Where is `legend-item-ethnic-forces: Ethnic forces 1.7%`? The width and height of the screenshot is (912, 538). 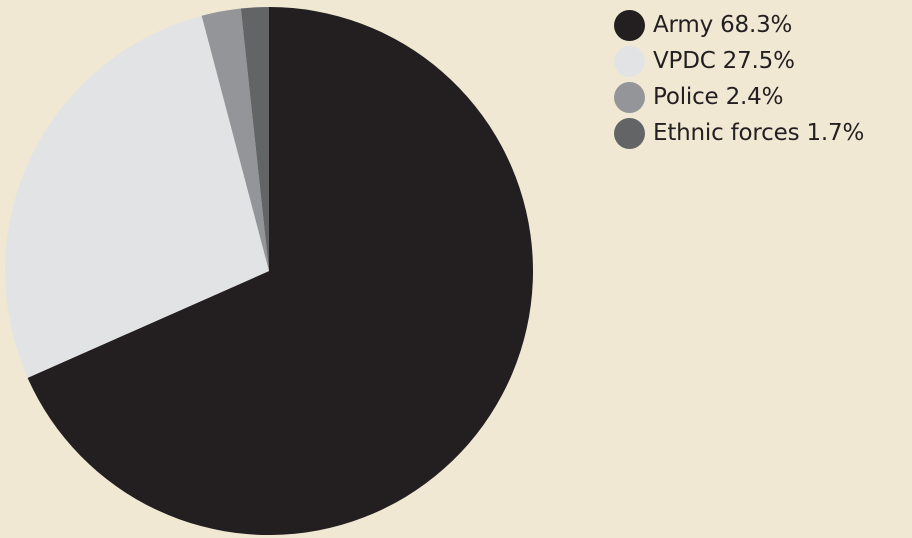
legend-item-ethnic-forces: Ethnic forces 1.7% is located at coordinates (739, 133).